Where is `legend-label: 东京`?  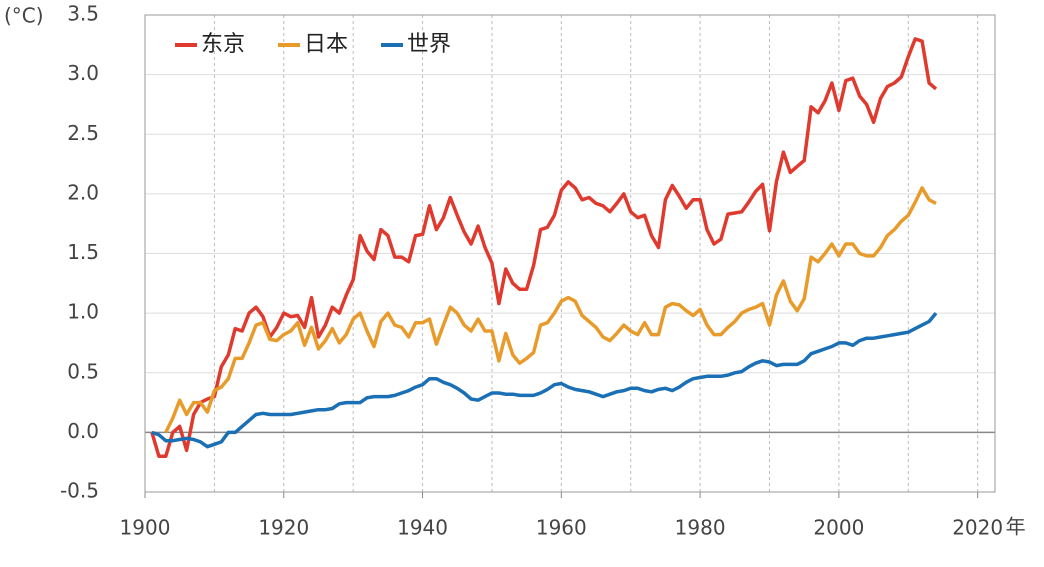 legend-label: 东京 is located at coordinates (223, 44).